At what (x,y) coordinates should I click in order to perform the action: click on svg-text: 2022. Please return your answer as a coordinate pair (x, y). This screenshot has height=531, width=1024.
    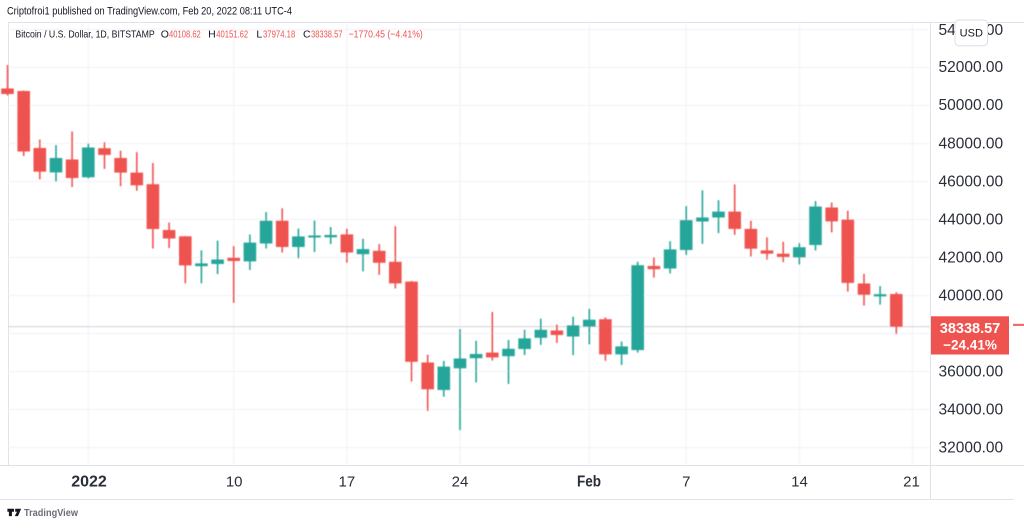
    Looking at the image, I should click on (89, 482).